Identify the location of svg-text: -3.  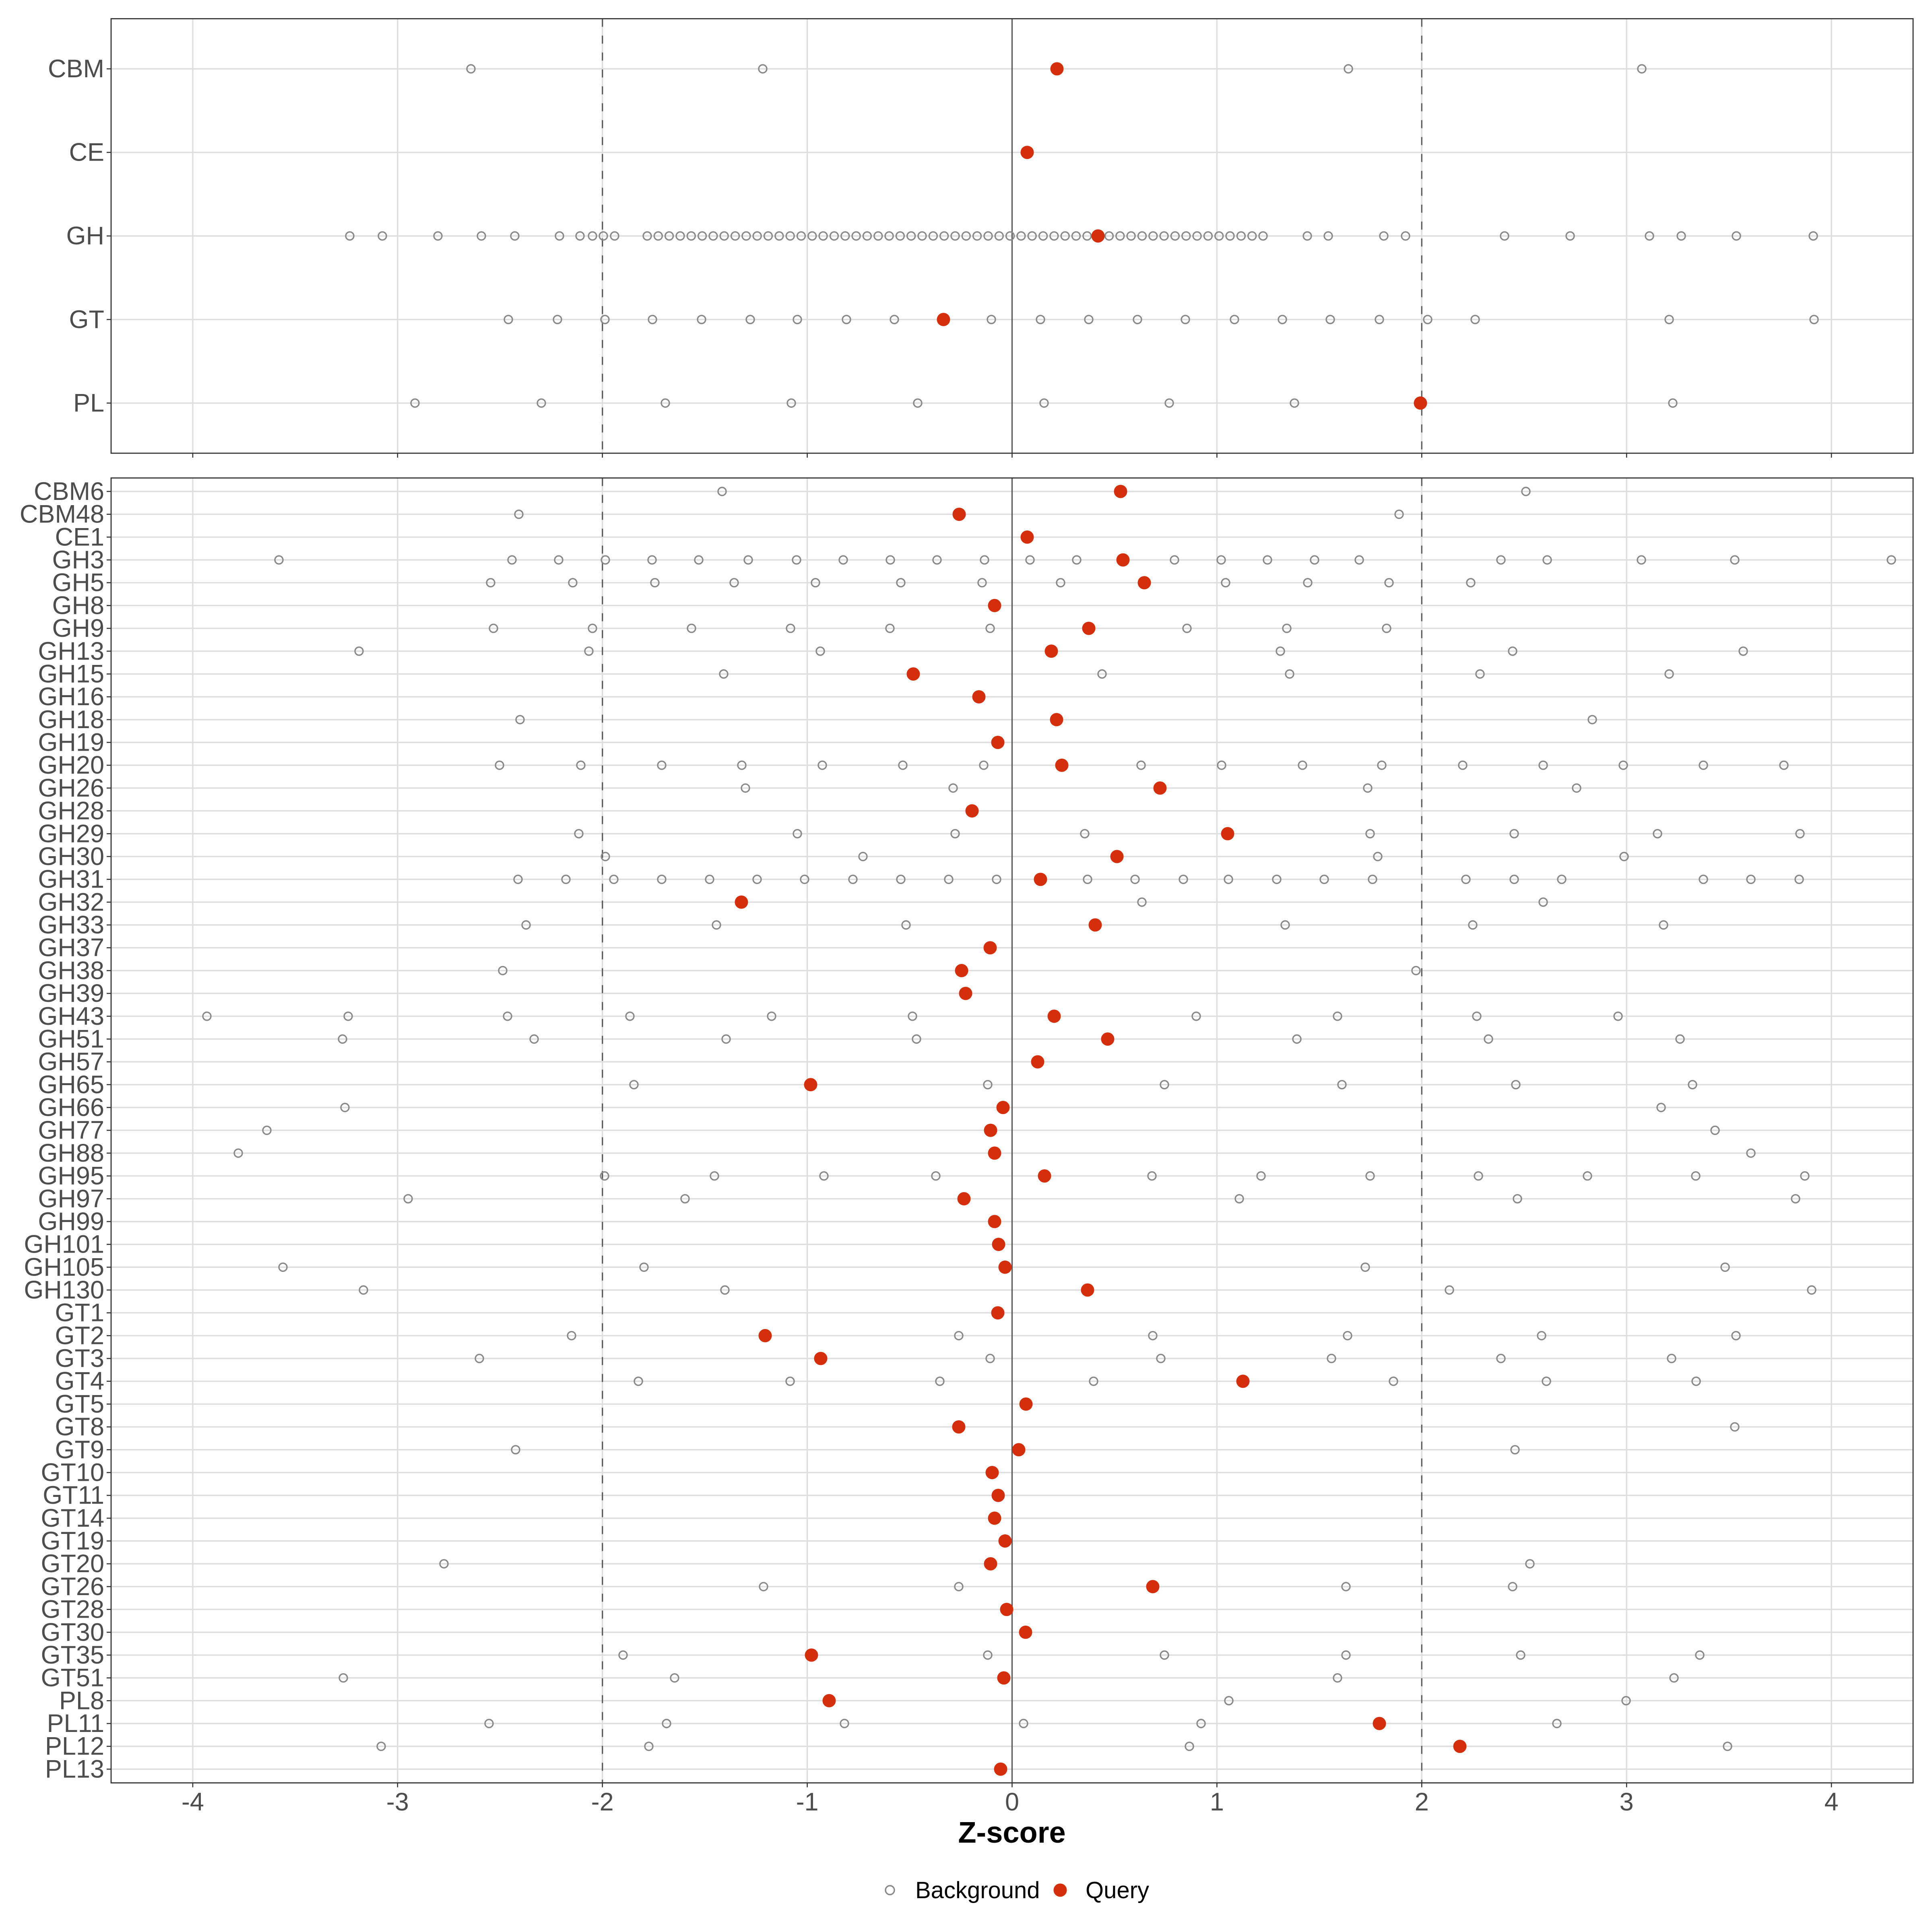
(397, 1802).